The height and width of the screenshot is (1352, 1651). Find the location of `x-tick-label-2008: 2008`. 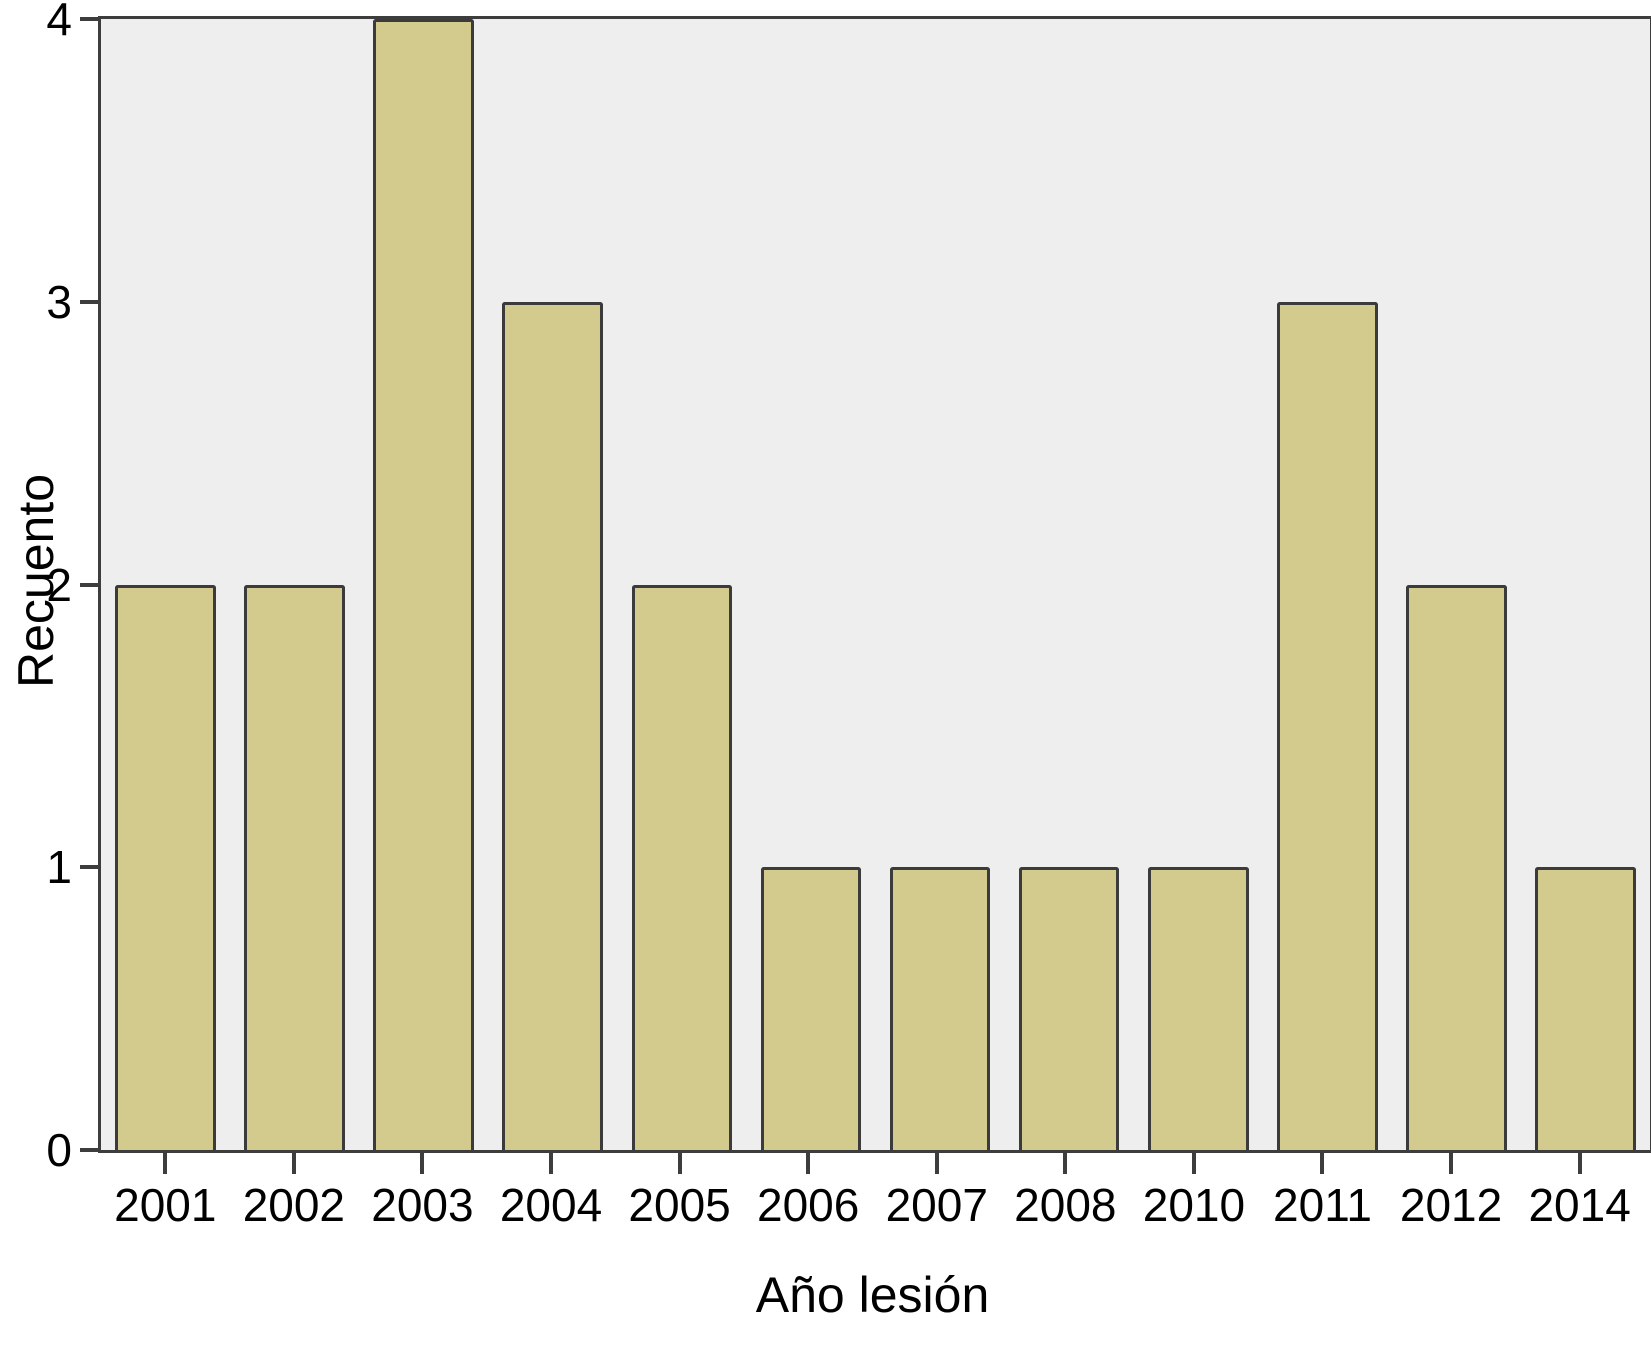

x-tick-label-2008: 2008 is located at coordinates (1065, 1205).